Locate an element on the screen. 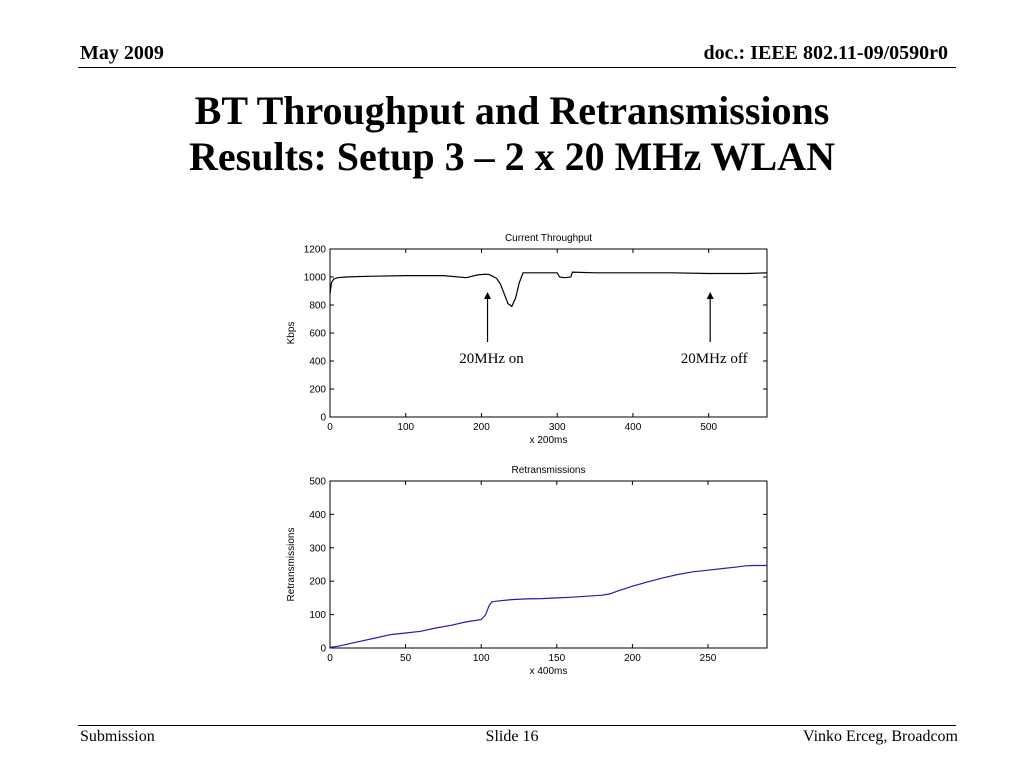  chart2-x-axis-label: x 400ms is located at coordinates (549, 671).